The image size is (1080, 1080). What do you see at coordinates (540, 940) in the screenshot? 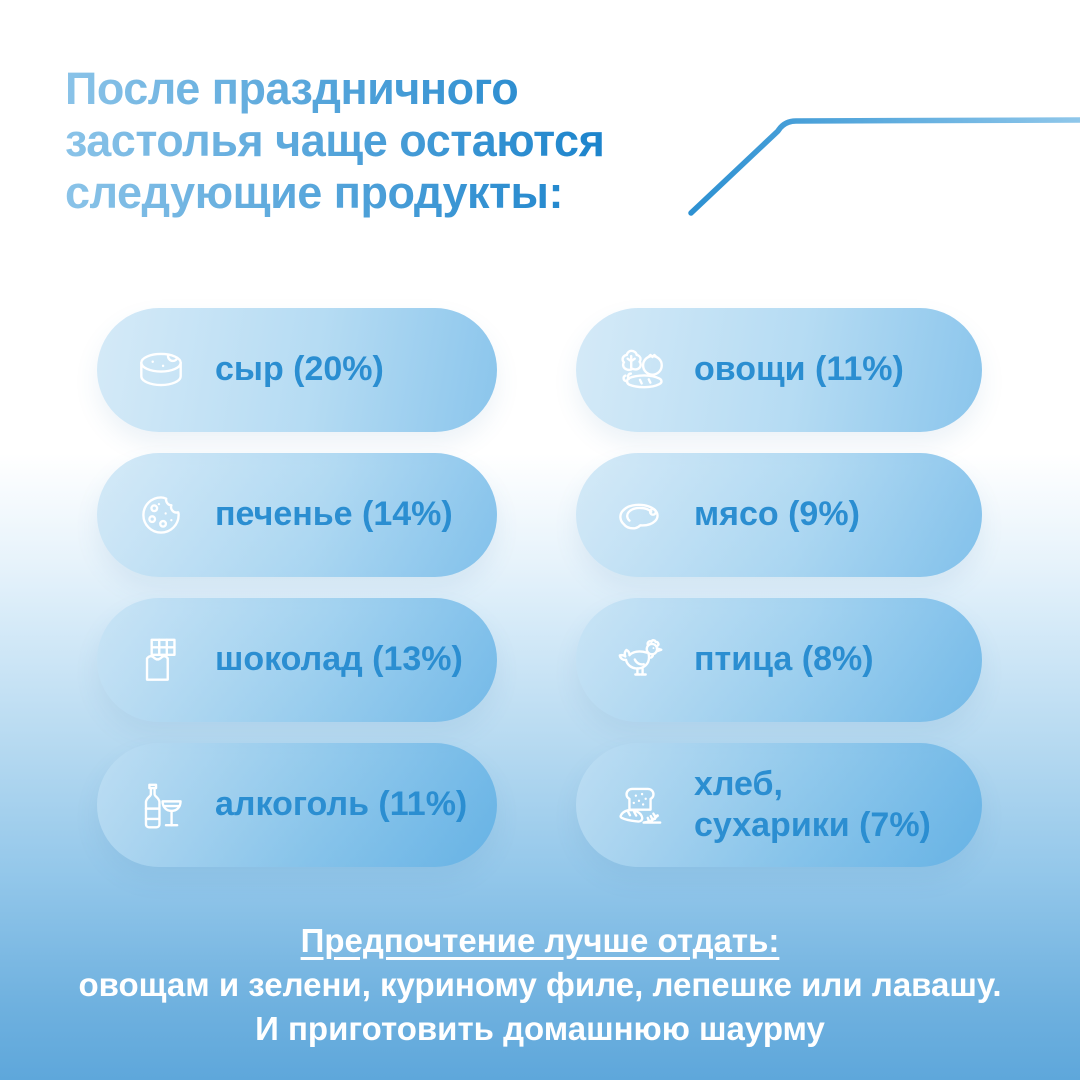
I see `footer-heading: Предпочтение лучше отдать:` at bounding box center [540, 940].